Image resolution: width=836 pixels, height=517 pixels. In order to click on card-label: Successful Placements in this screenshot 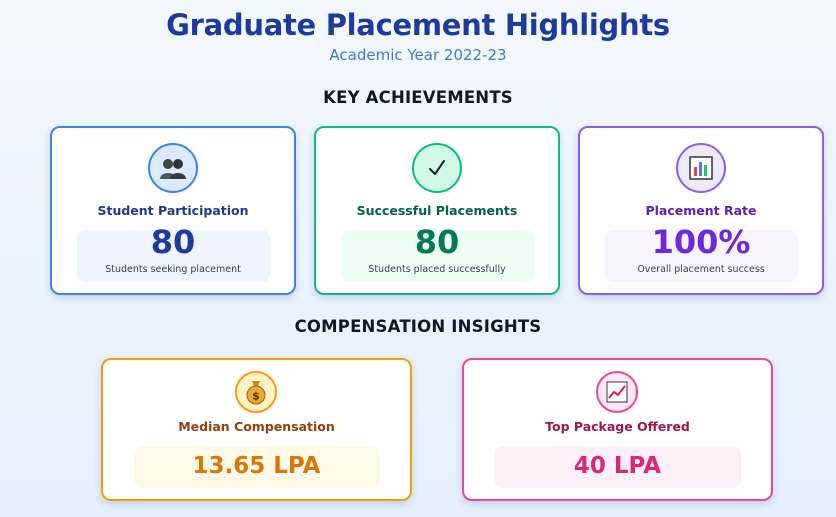, I will do `click(437, 210)`.